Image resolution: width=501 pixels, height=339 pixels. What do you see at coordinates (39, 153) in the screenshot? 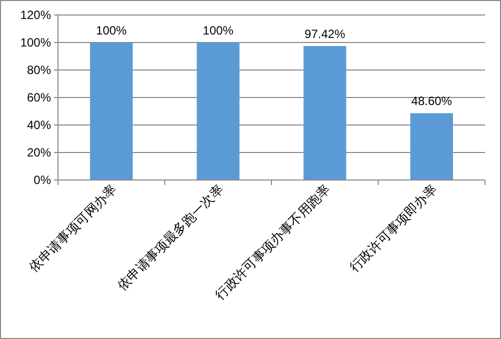
I see `y-tick-label: 20%` at bounding box center [39, 153].